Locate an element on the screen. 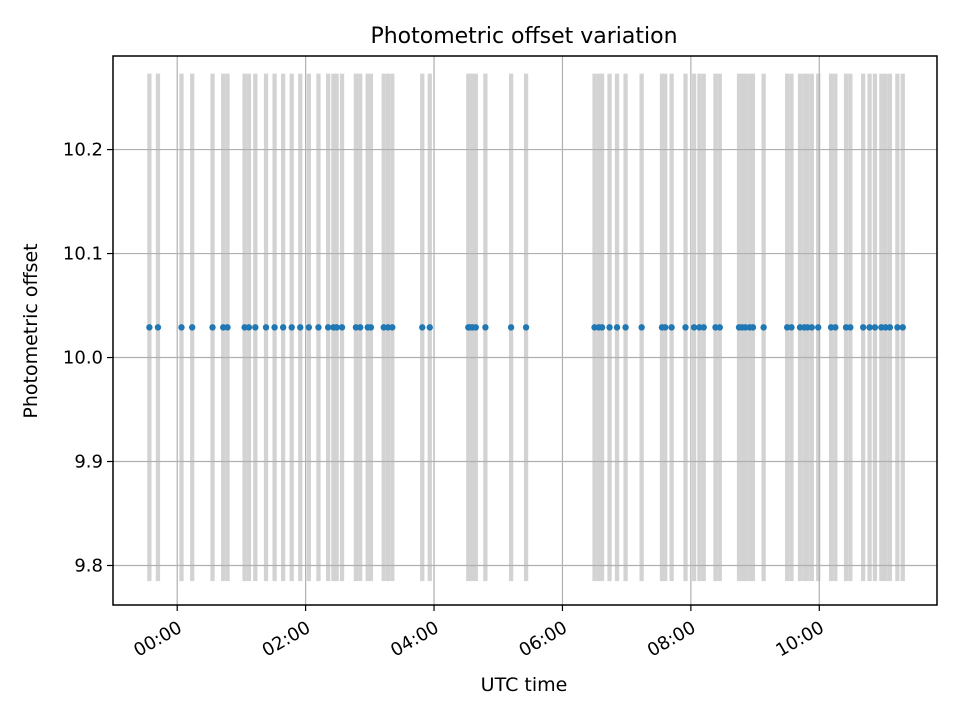 This screenshot has height=720, width=960. y-axis-label: Photometric offset is located at coordinates (31, 330).